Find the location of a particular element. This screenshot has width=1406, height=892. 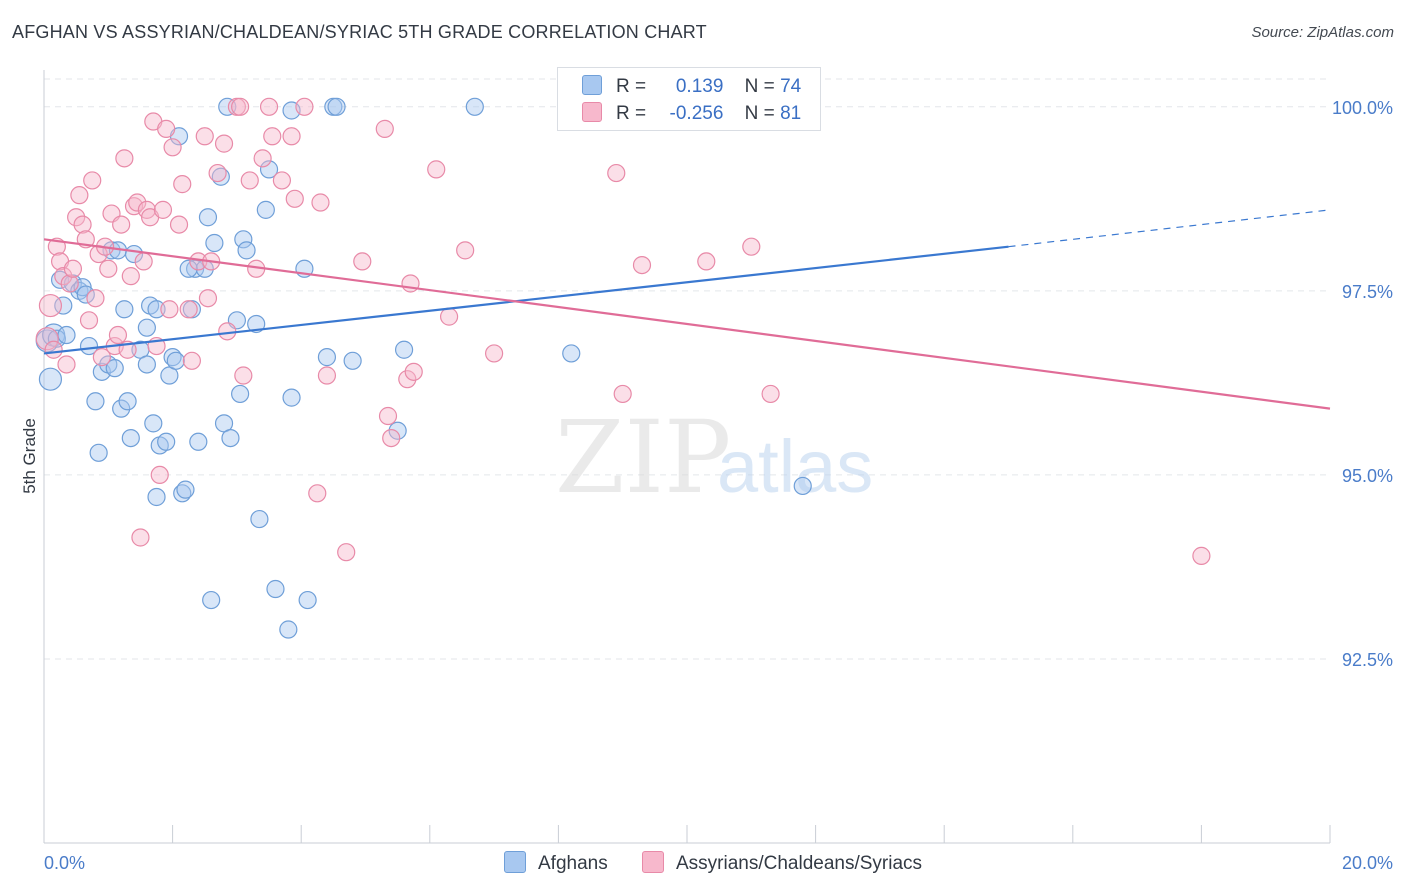

y-tick-label: 100.0% is located at coordinates (1362, 108).